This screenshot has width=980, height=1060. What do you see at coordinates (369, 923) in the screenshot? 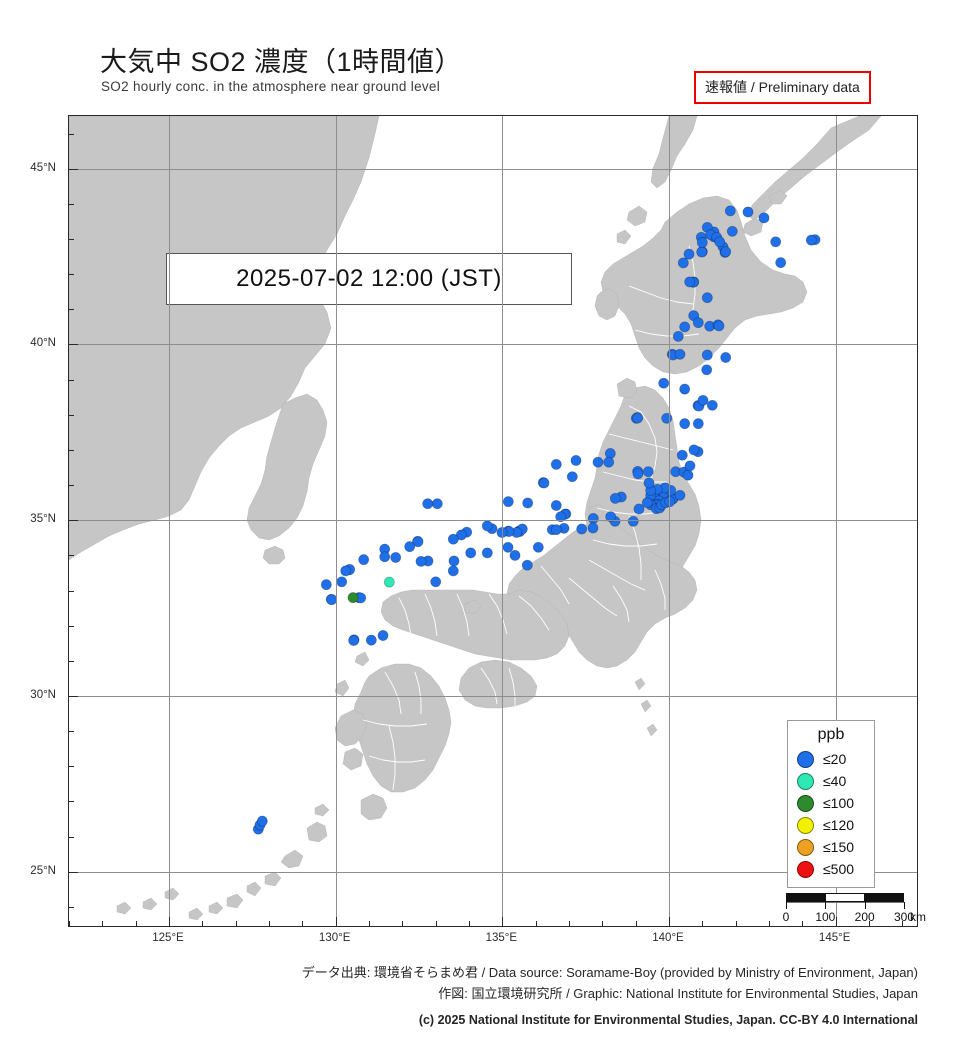
I see `axis-tick-x` at bounding box center [369, 923].